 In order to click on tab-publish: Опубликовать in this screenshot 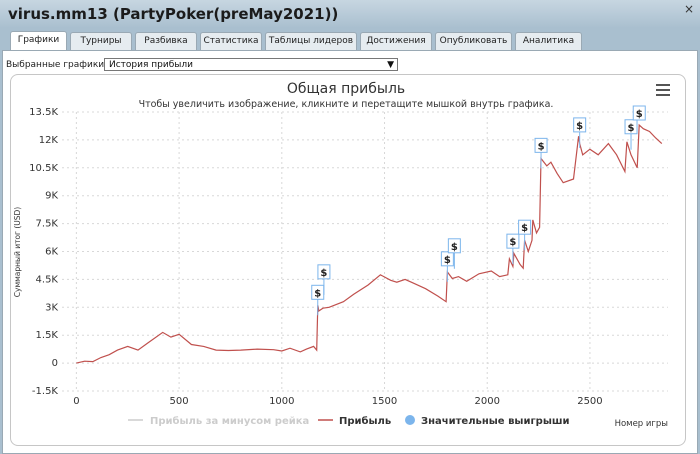, I will do `click(473, 41)`.